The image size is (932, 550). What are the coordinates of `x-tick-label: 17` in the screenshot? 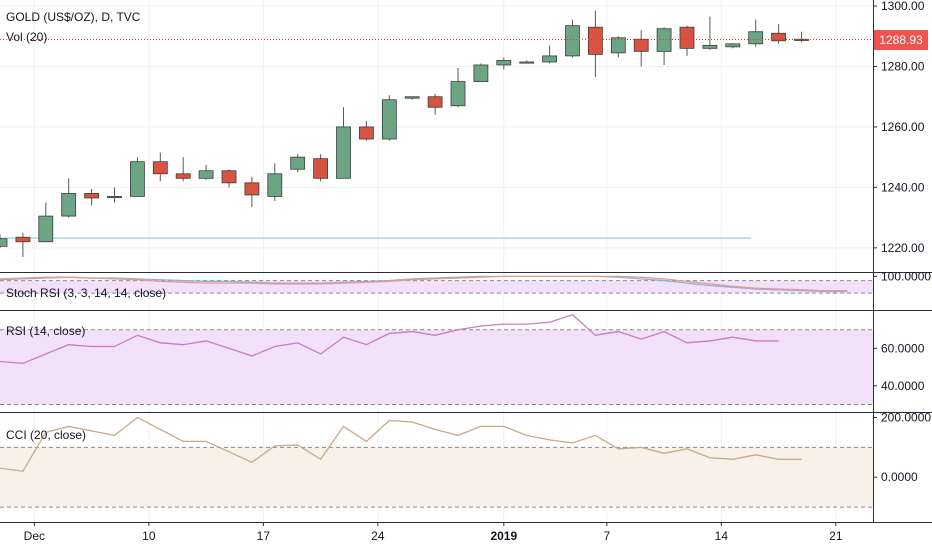 It's located at (264, 536).